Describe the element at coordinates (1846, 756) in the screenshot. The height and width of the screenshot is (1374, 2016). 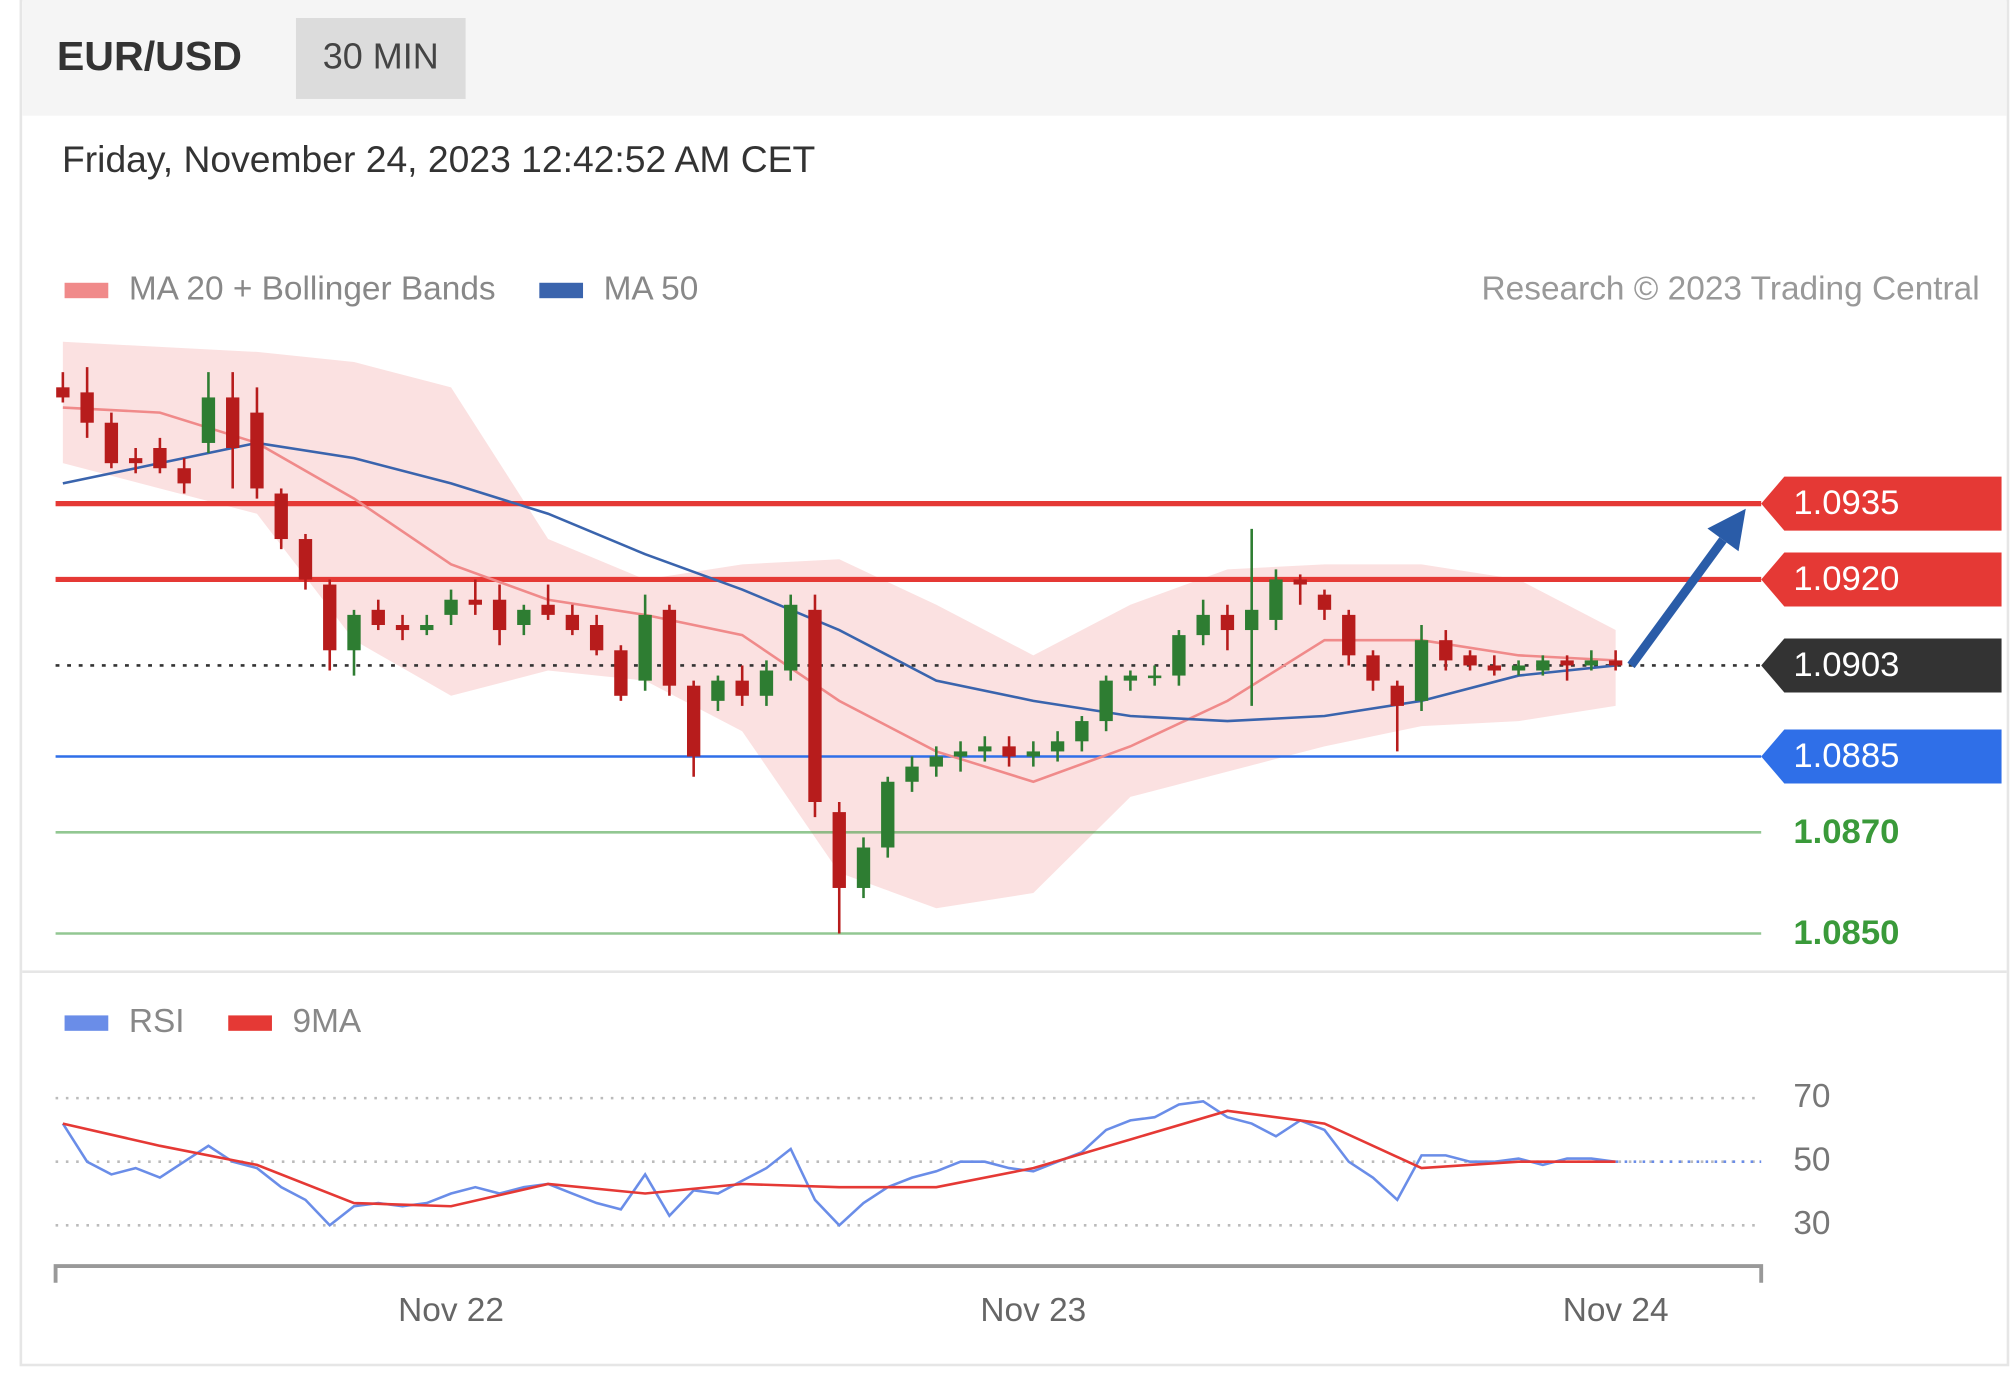
I see `level-label: 1.0885` at that location.